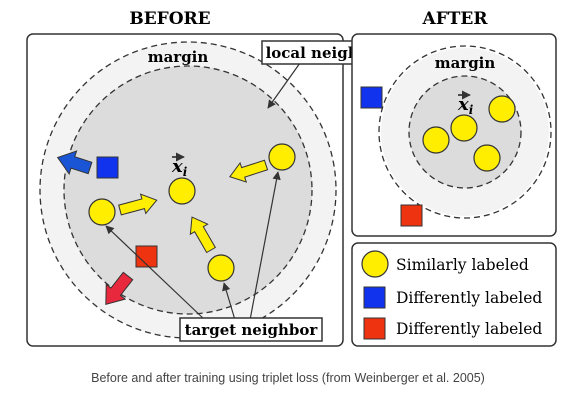 The height and width of the screenshot is (406, 576). I want to click on after-red-square, so click(411, 215).